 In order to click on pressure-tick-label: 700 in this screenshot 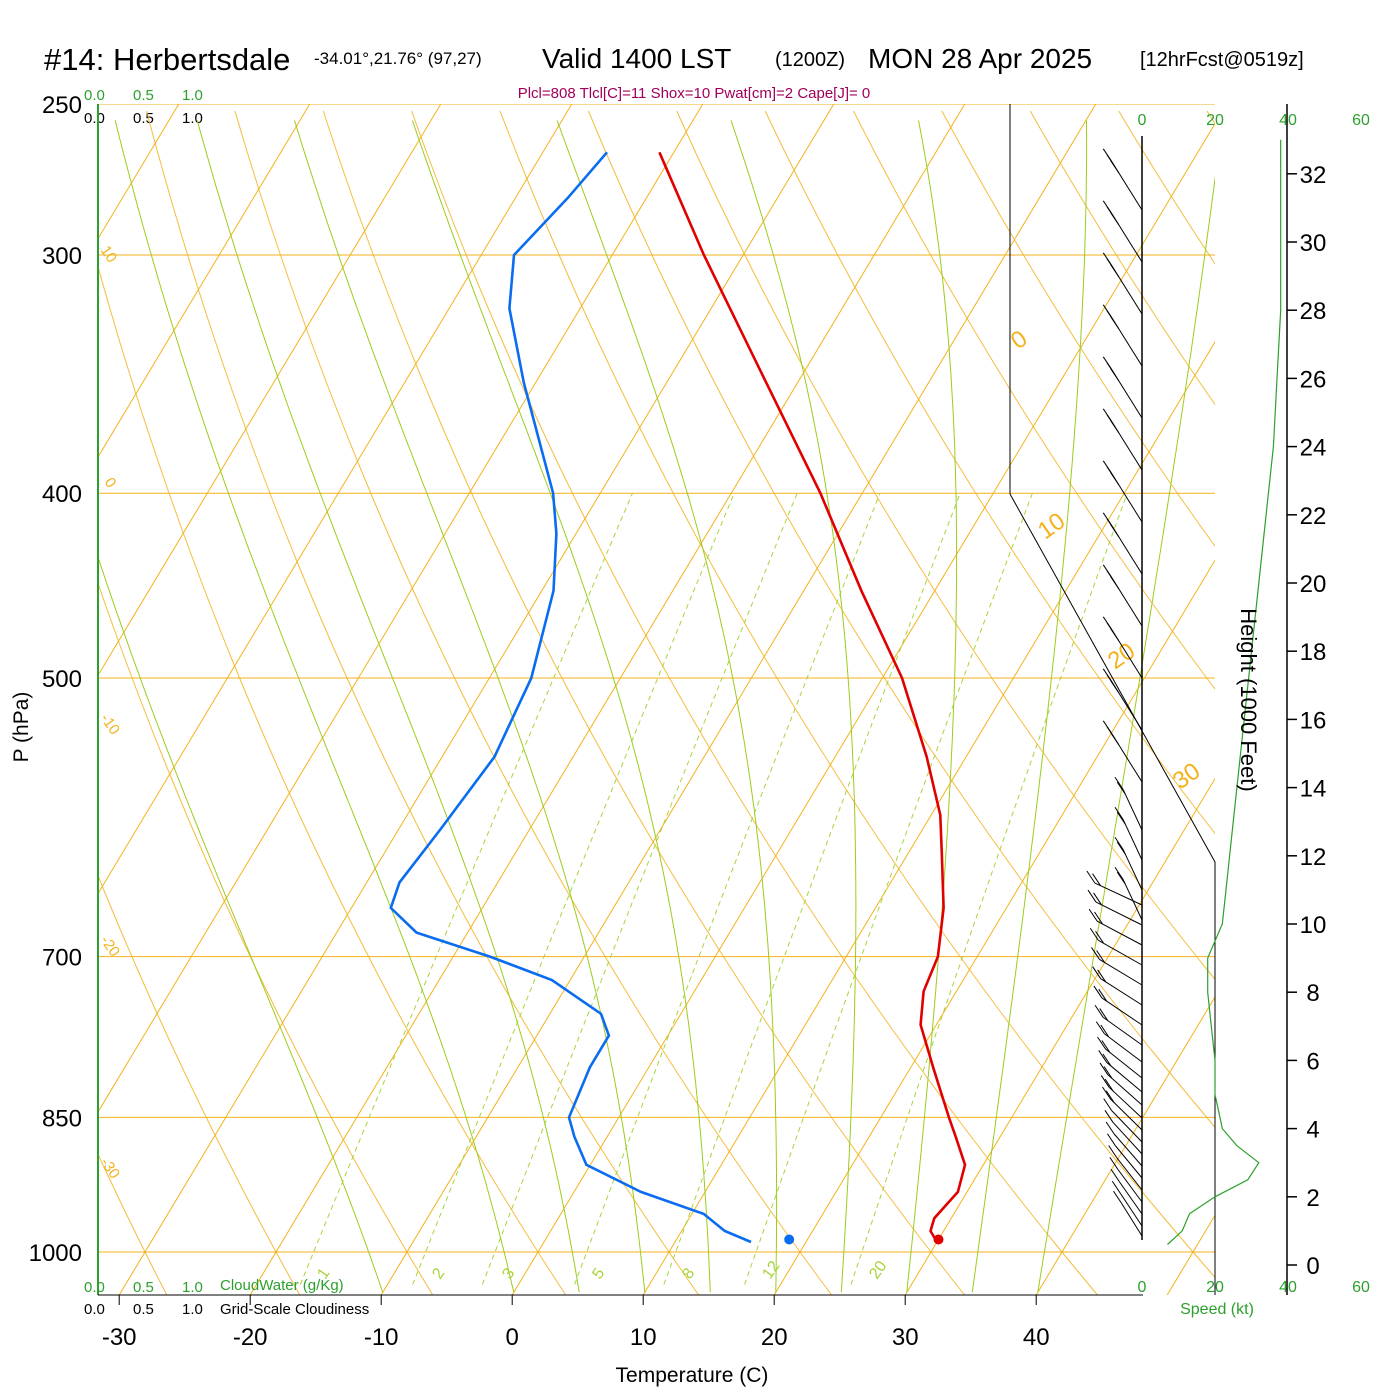, I will do `click(62, 958)`.